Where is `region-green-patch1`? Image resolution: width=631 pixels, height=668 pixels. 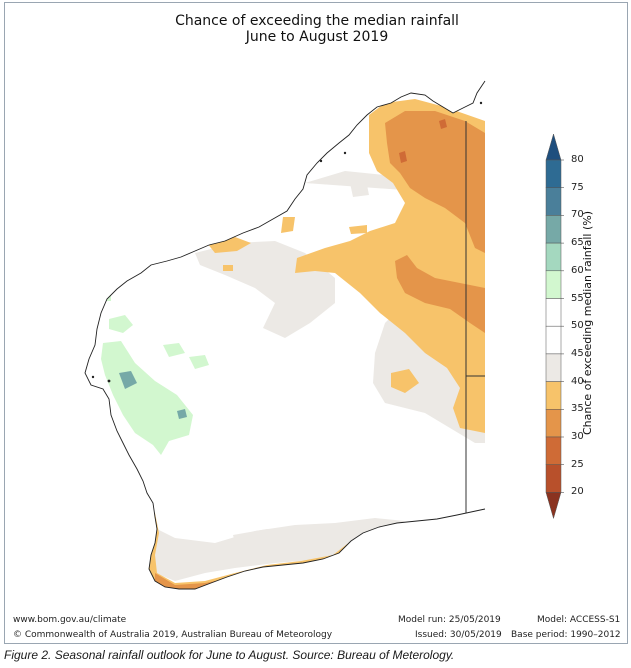 region-green-patch1 is located at coordinates (121, 324).